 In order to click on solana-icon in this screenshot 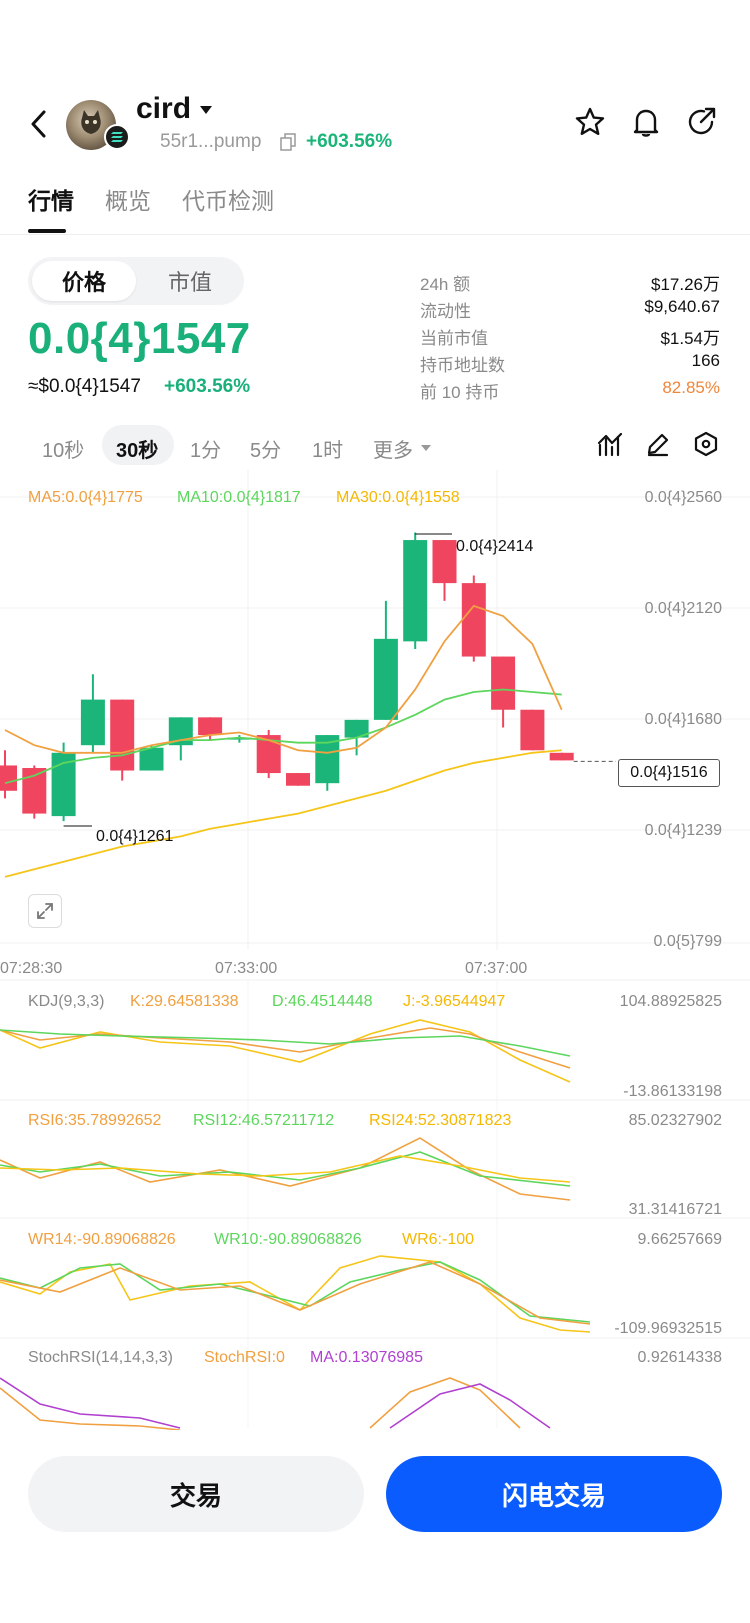, I will do `click(117, 137)`.